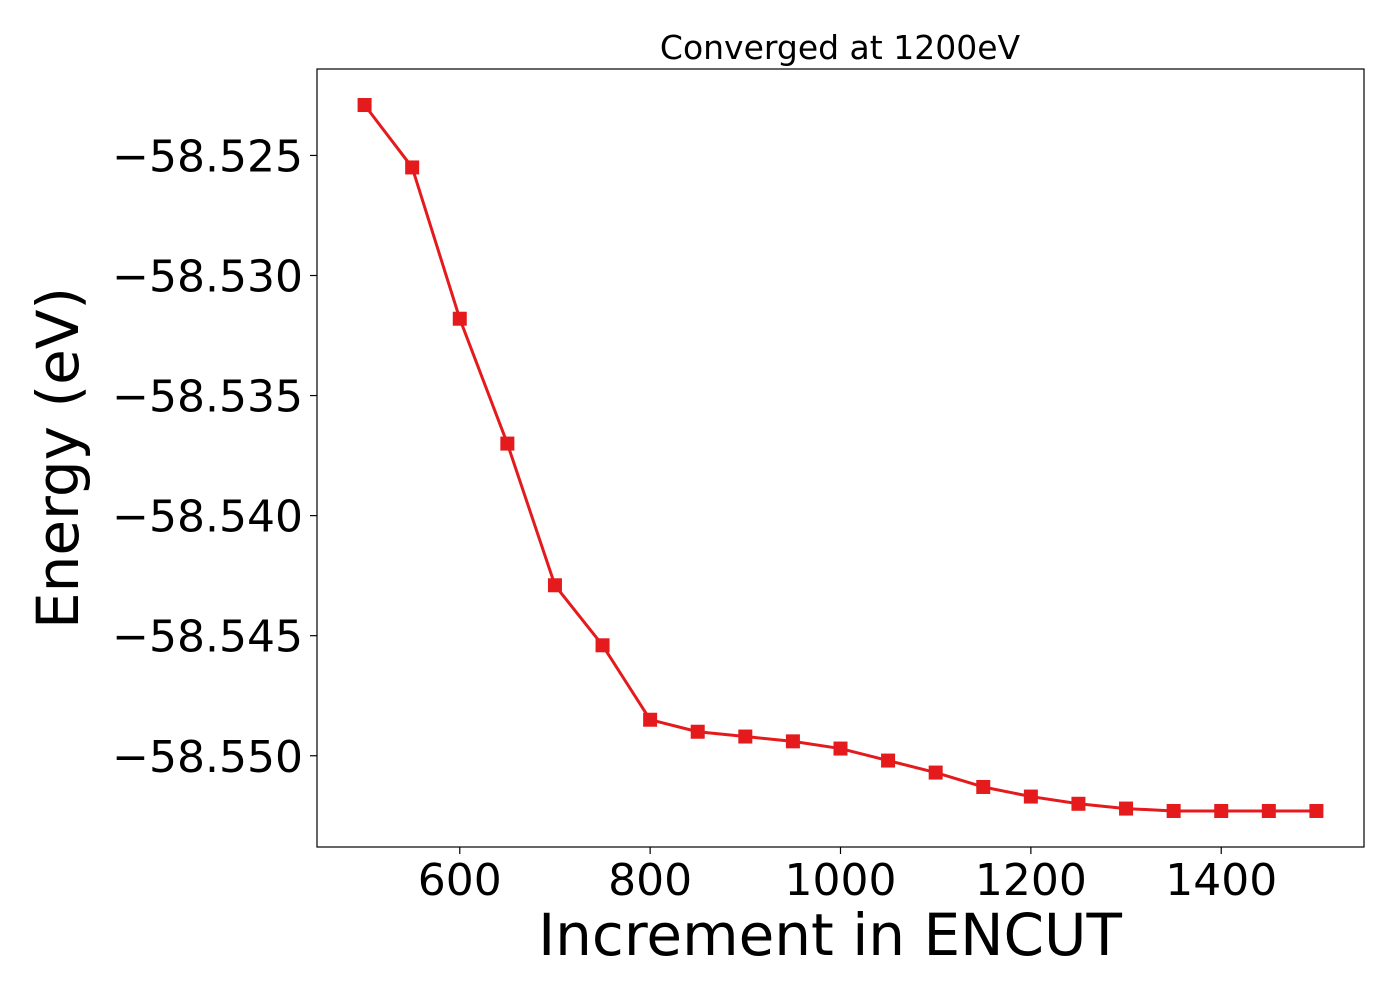  I want to click on chart-title: Converged at 1200eV, so click(840, 47).